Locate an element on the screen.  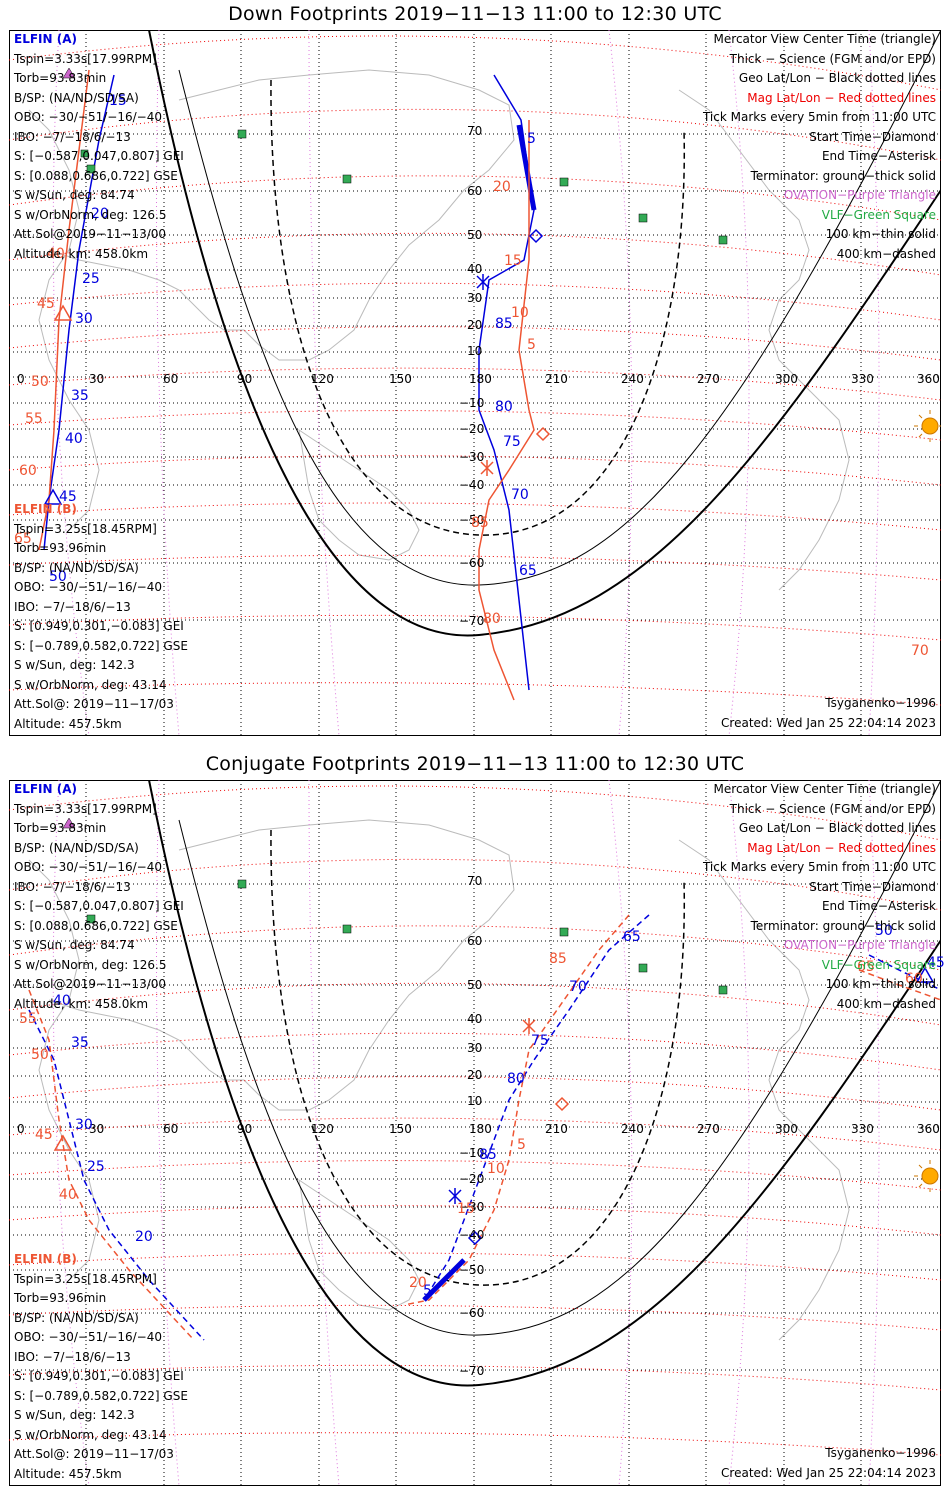
lat-tick: −10 is located at coordinates (472, 1153).